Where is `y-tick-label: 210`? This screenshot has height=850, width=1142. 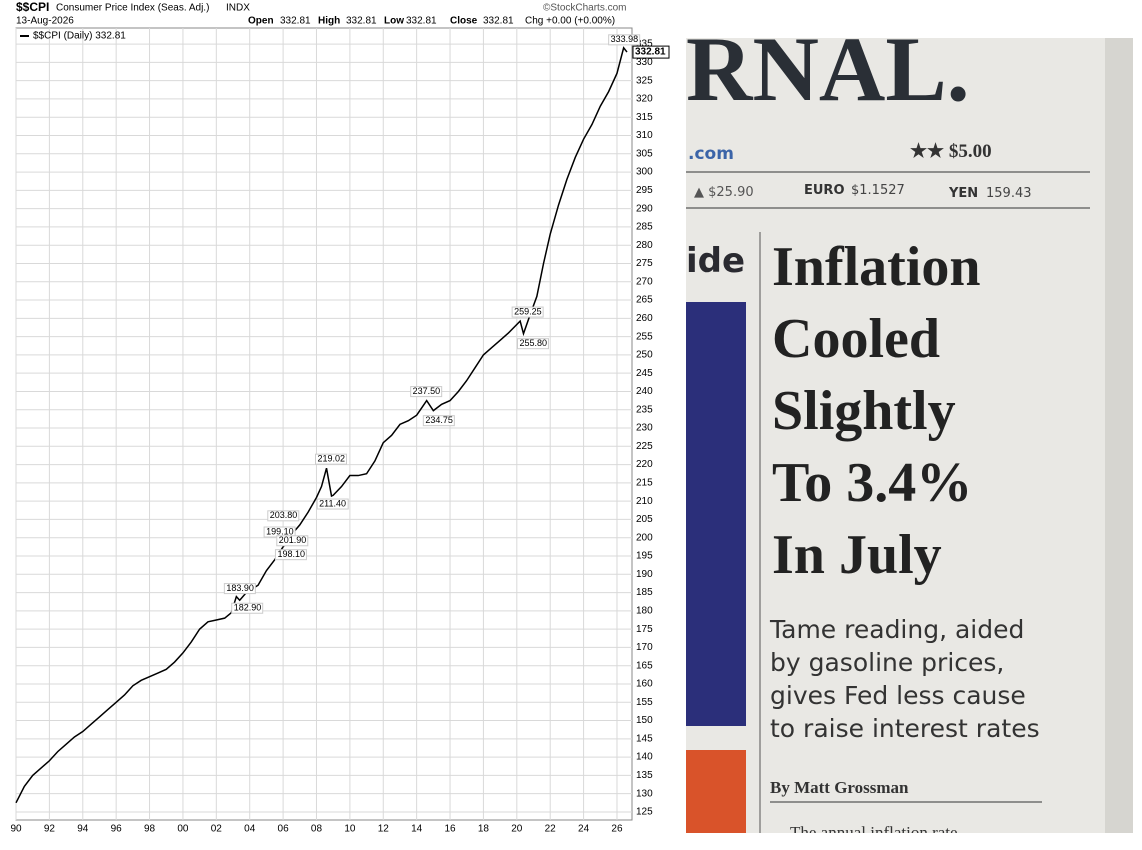
y-tick-label: 210 is located at coordinates (644, 501).